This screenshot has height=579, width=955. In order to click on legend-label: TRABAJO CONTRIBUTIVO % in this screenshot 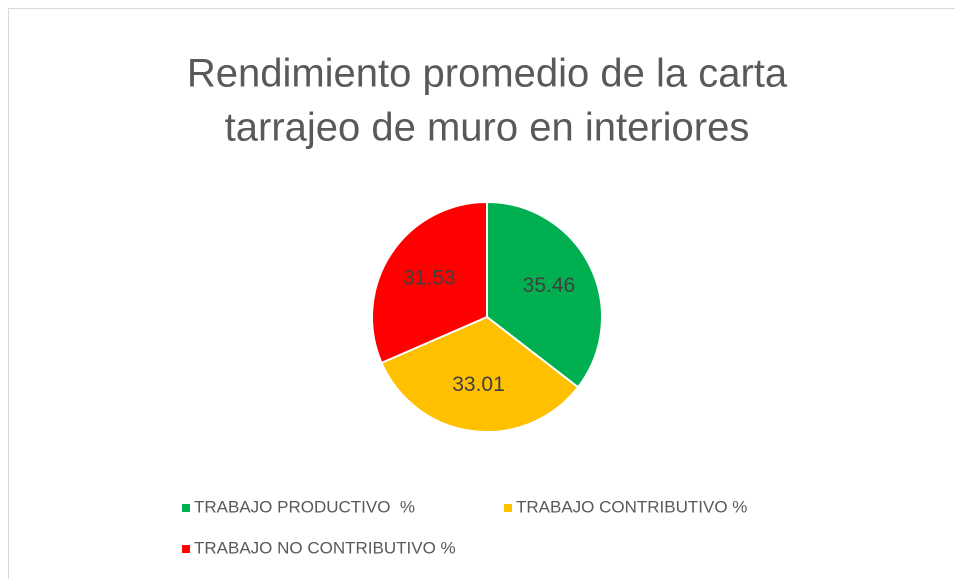, I will do `click(631, 506)`.